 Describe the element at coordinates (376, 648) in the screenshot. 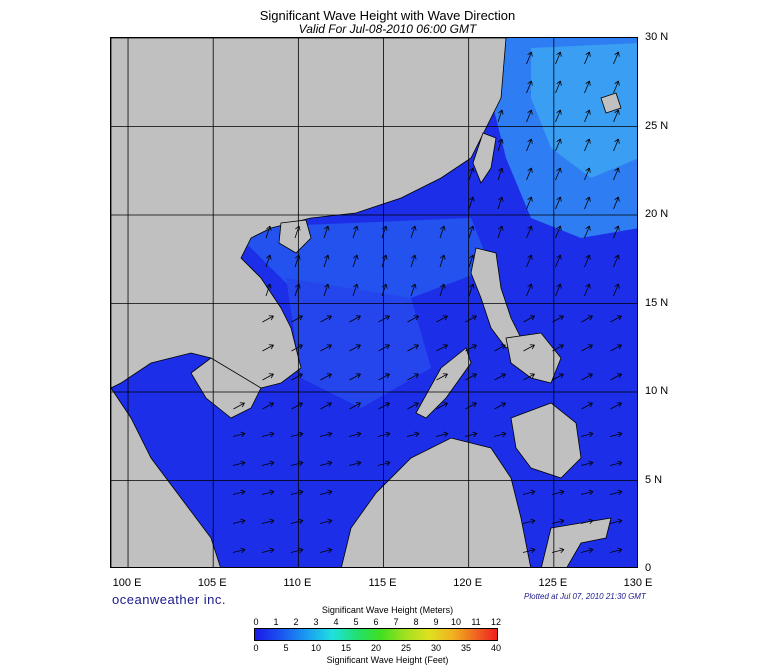

I see `colorbar-tick-feet: 20` at that location.